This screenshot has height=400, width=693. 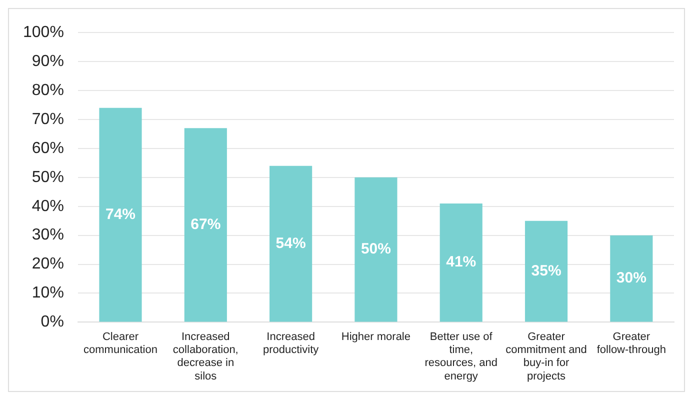 I want to click on x-tick-label: Higher morale, so click(x=376, y=336).